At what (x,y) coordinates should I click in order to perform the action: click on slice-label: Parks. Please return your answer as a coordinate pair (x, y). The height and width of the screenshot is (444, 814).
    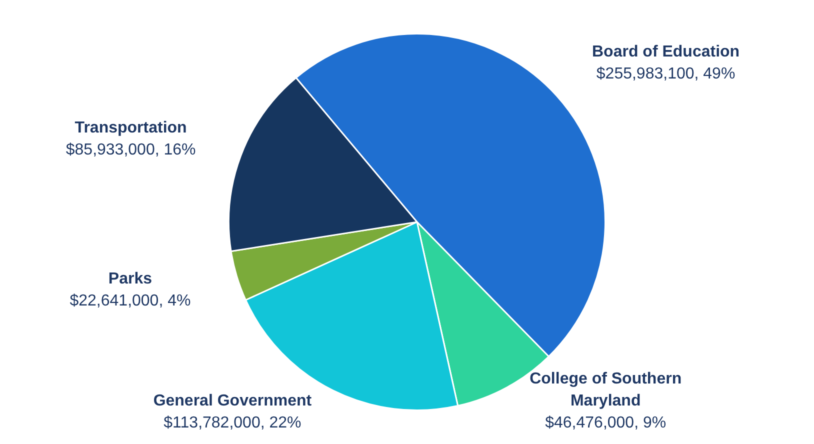
    Looking at the image, I should click on (130, 279).